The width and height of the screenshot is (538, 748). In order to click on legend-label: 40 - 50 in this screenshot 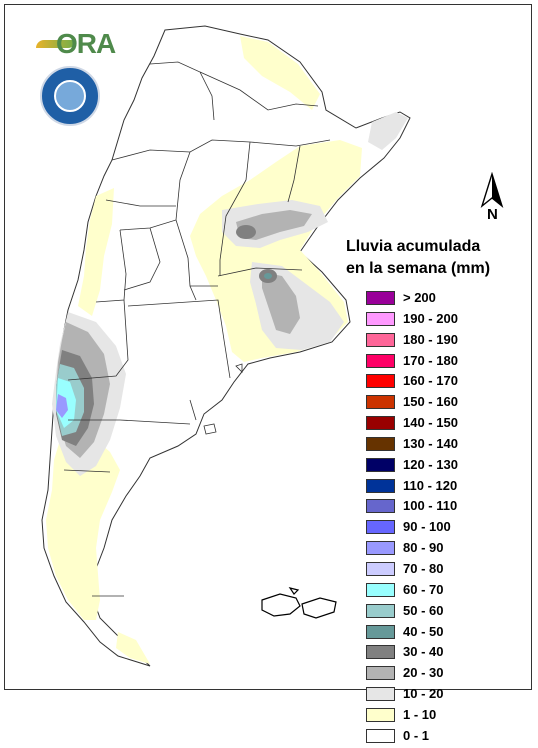, I will do `click(423, 631)`.